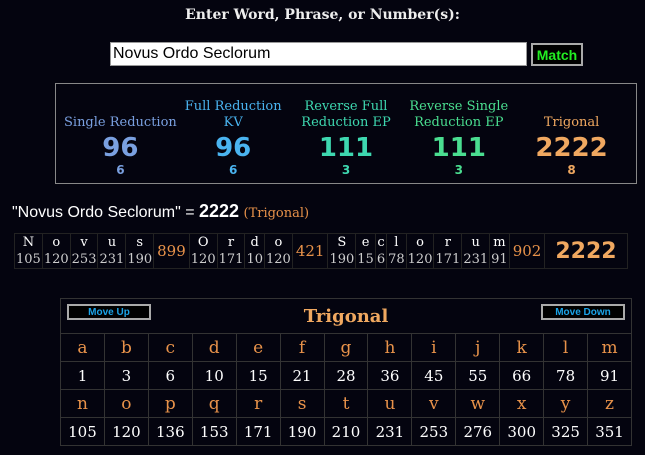 The height and width of the screenshot is (455, 645). Describe the element at coordinates (346, 347) in the screenshot. I see `chart-letter: g` at that location.